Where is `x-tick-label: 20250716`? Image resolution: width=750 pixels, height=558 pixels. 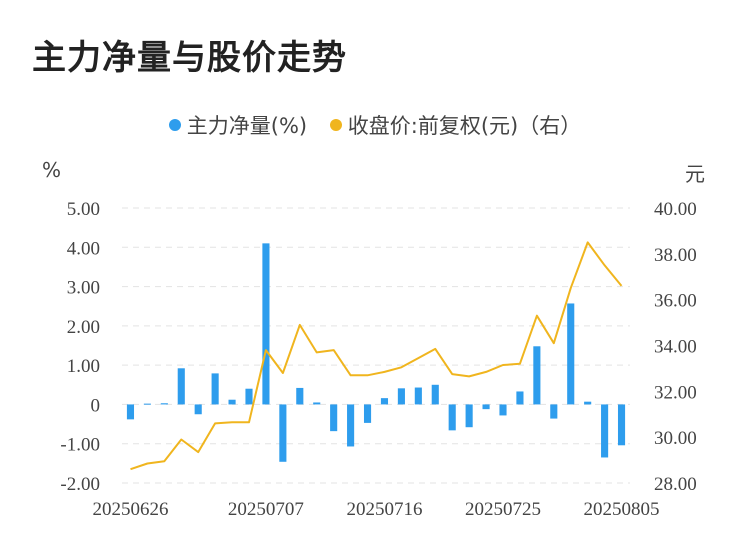 x-tick-label: 20250716 is located at coordinates (384, 509).